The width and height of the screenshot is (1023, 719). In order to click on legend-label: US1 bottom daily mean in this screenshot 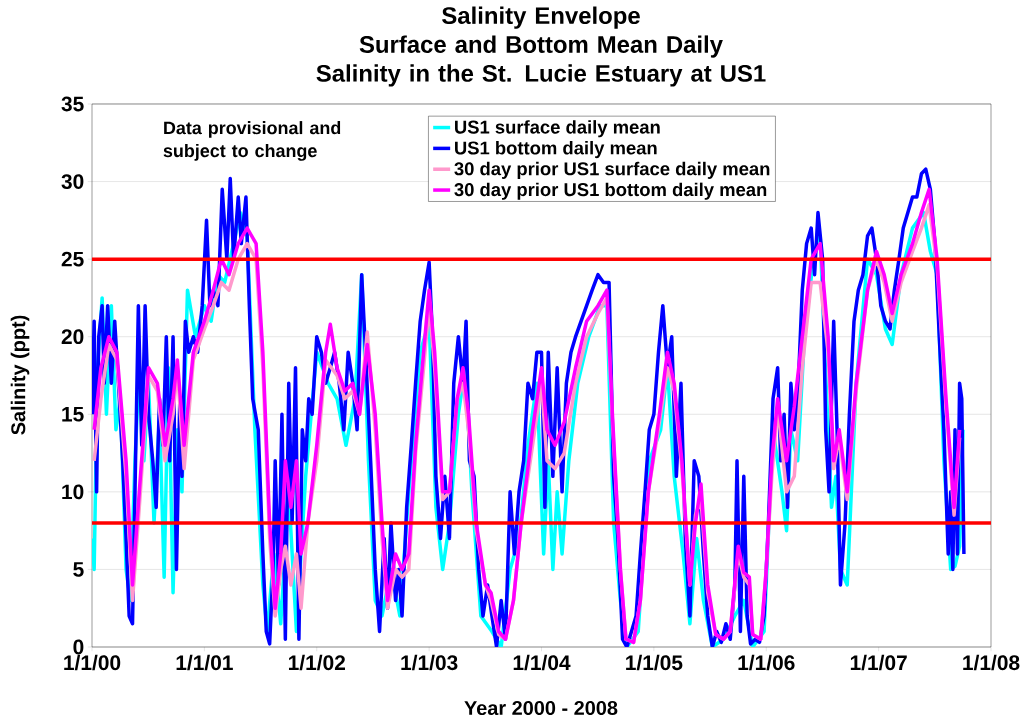, I will do `click(556, 149)`.